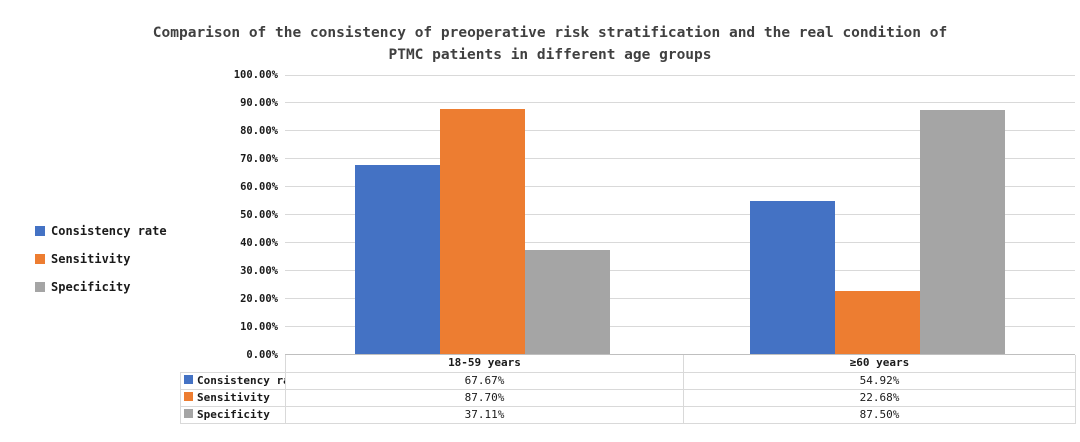 The width and height of the screenshot is (1080, 442). Describe the element at coordinates (259, 103) in the screenshot. I see `y-tick-label: 90.00%` at that location.